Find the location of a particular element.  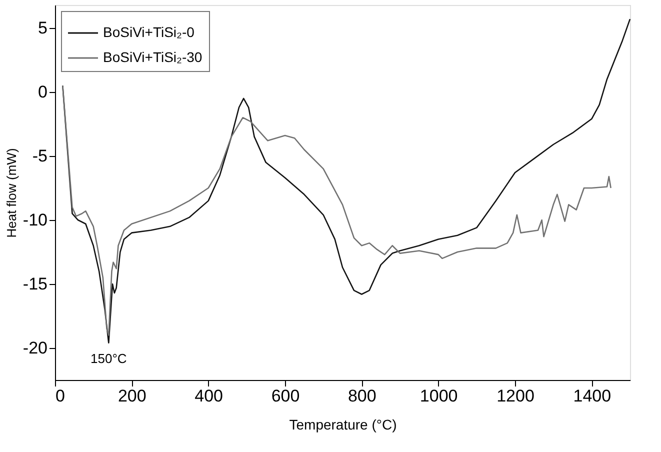

y-tick-label: -5 is located at coordinates (40, 156).